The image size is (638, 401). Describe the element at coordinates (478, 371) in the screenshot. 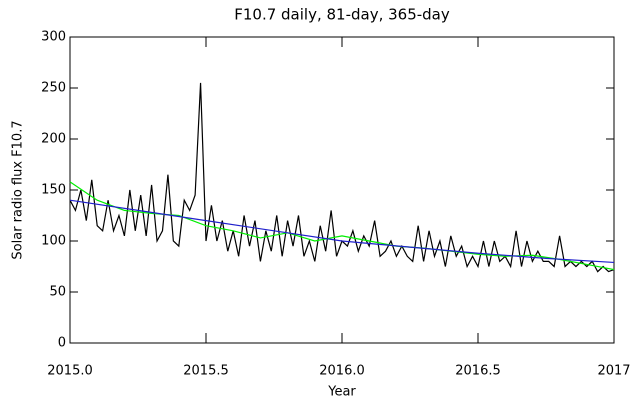

I see `x-tick-label: 2016.5` at that location.